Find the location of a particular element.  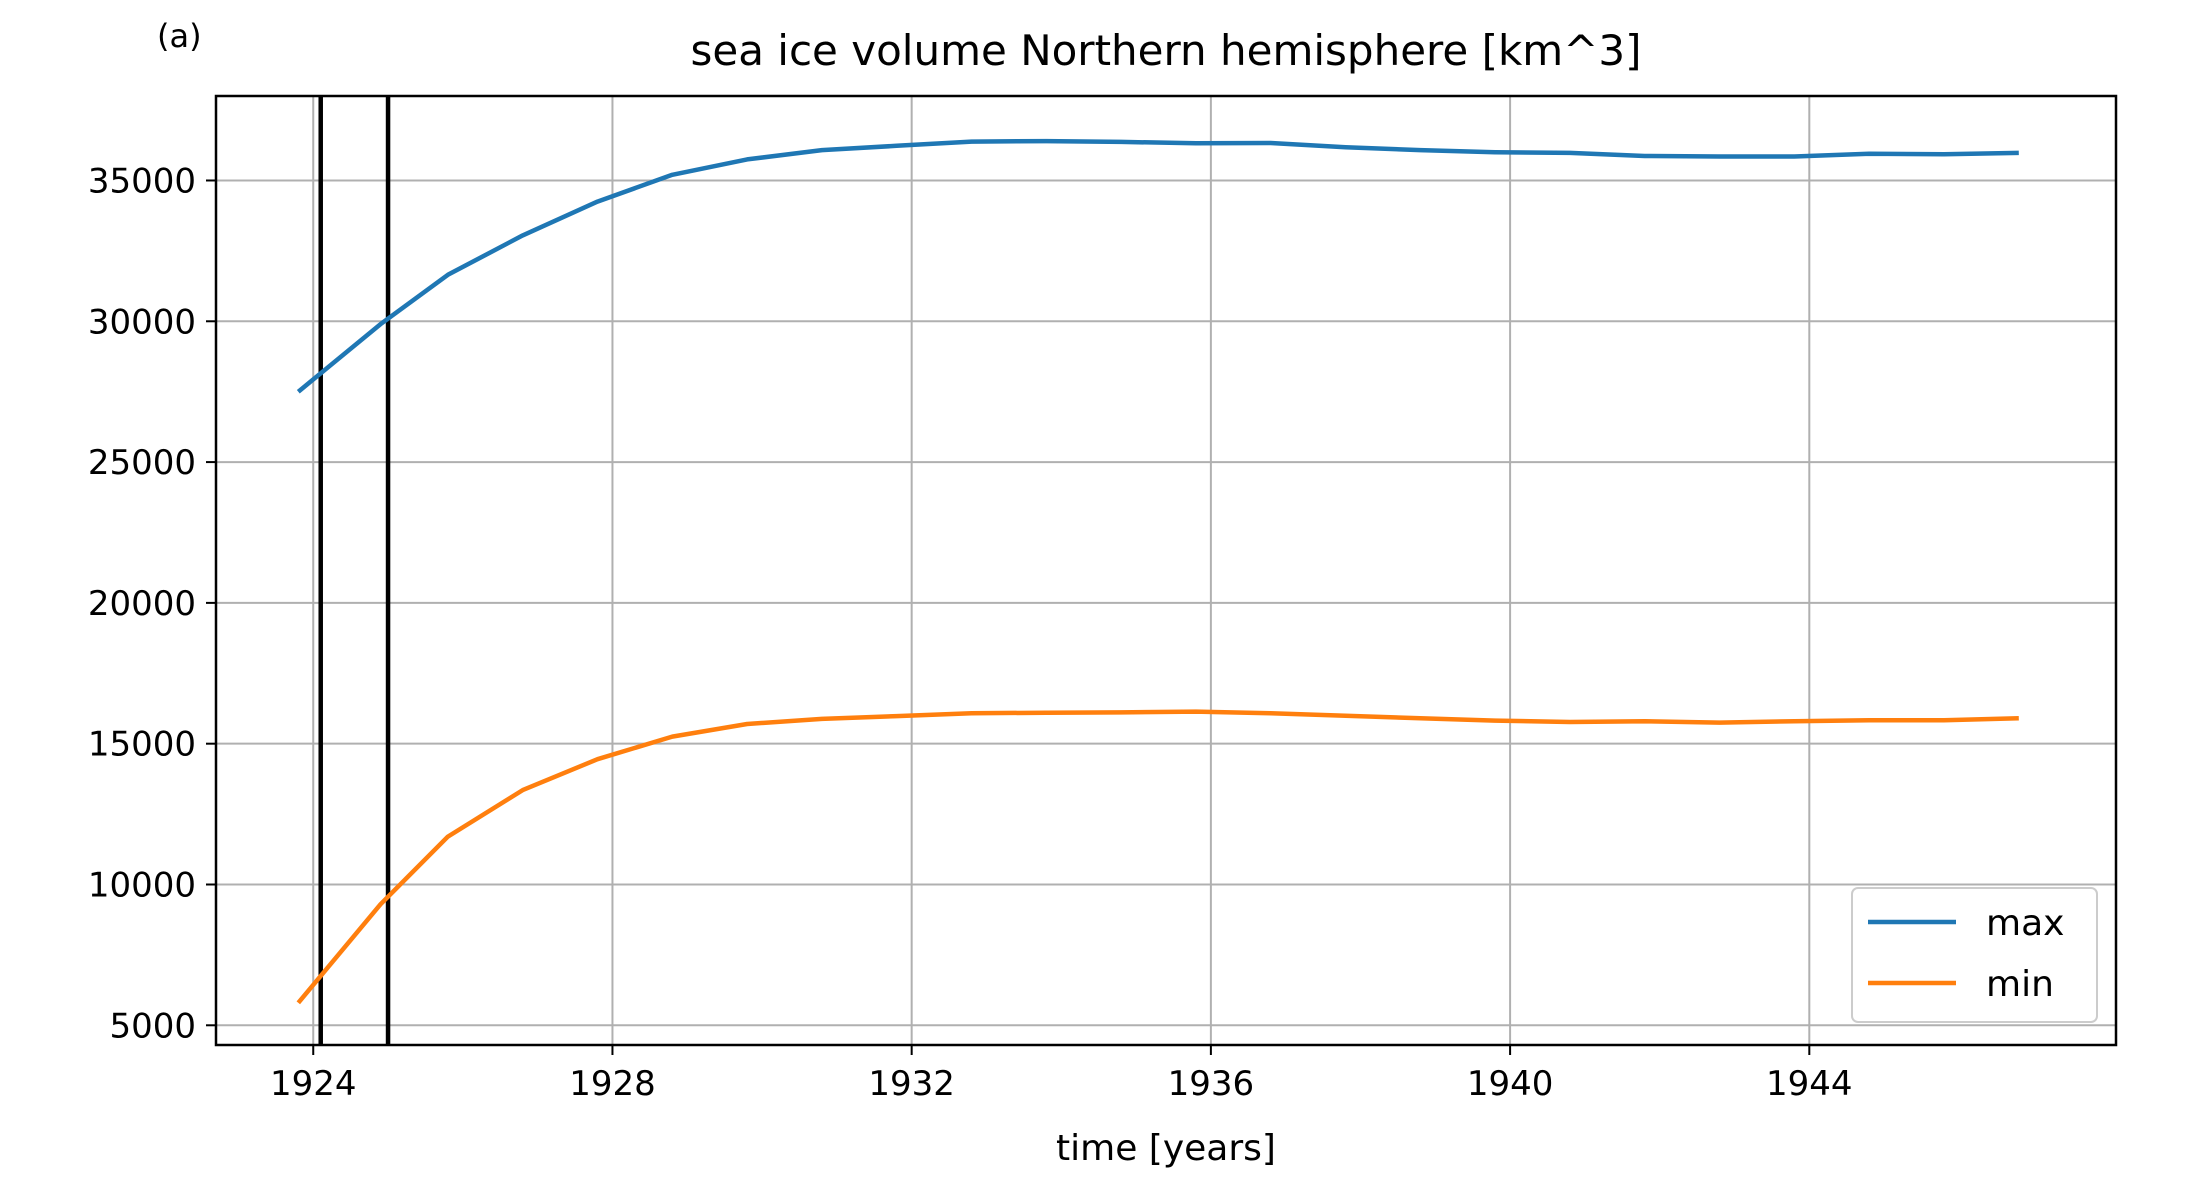

legend-label-min: min is located at coordinates (2020, 984).